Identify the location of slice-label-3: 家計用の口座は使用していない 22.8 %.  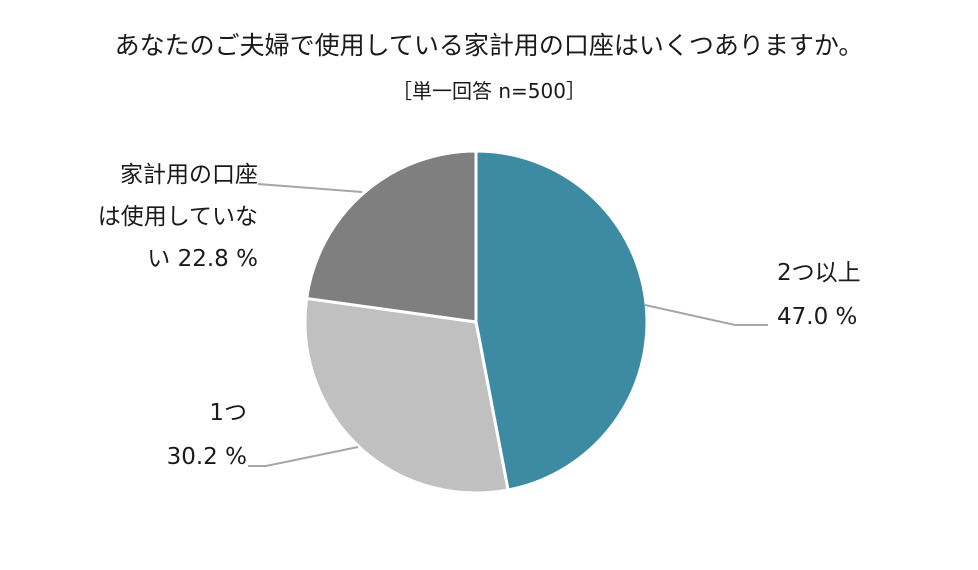
(178, 217).